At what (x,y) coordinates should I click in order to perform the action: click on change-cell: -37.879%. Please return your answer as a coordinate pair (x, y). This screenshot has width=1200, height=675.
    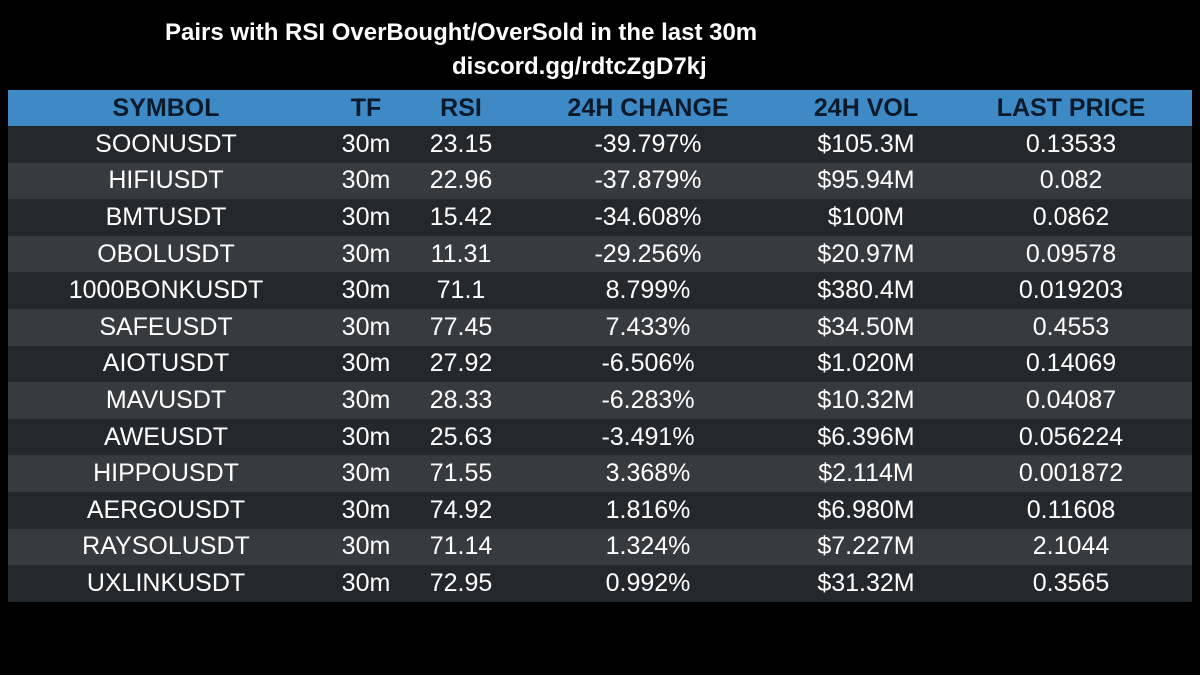
    Looking at the image, I should click on (648, 180).